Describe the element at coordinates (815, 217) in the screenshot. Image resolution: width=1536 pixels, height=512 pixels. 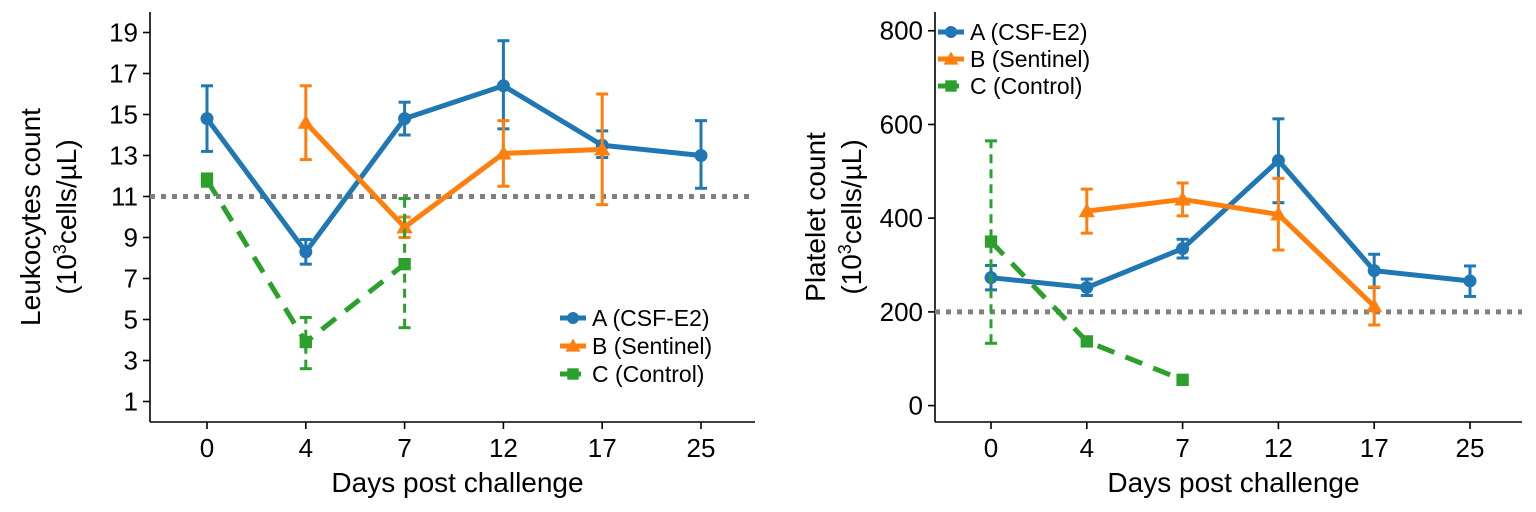
I see `y-axis-title: Platelet count` at that location.